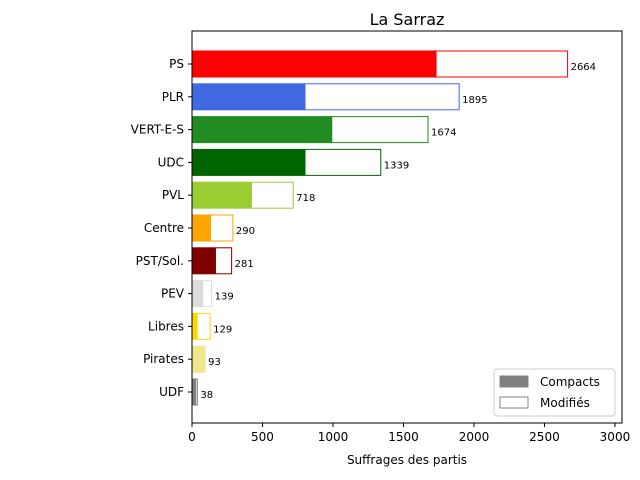  What do you see at coordinates (173, 294) in the screenshot?
I see `y-tick-label-7: PEV` at bounding box center [173, 294].